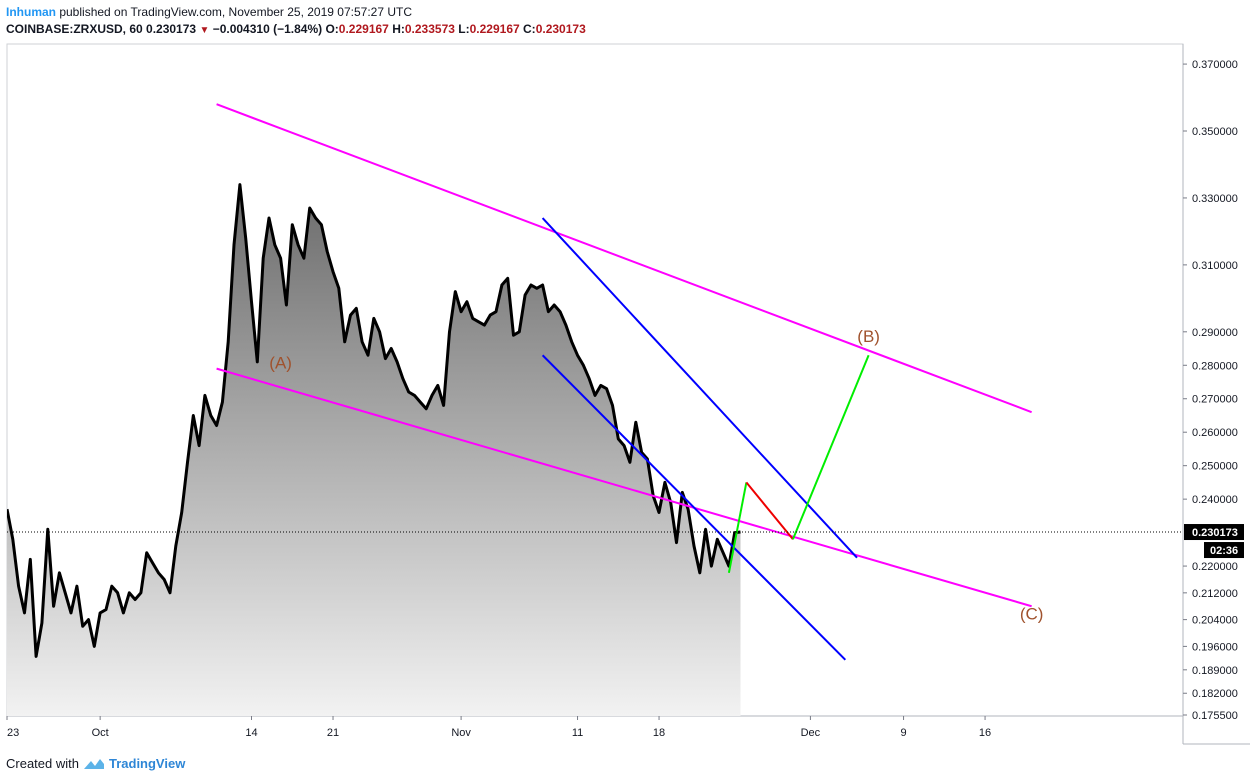 The width and height of the screenshot is (1257, 782). What do you see at coordinates (251, 733) in the screenshot?
I see `x-tick-label: 14` at bounding box center [251, 733].